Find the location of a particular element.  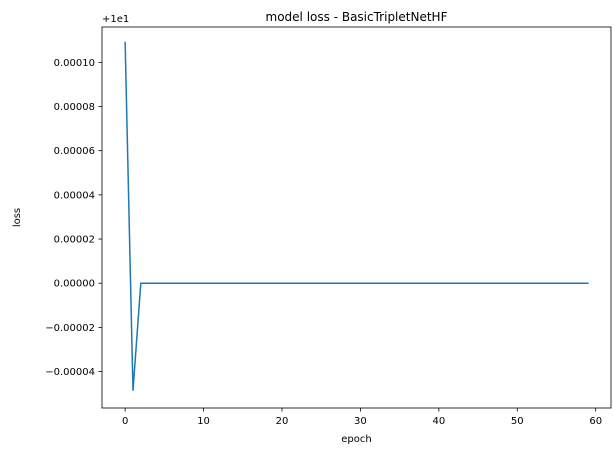

y-tick-label: 0.00002 is located at coordinates (74, 240).